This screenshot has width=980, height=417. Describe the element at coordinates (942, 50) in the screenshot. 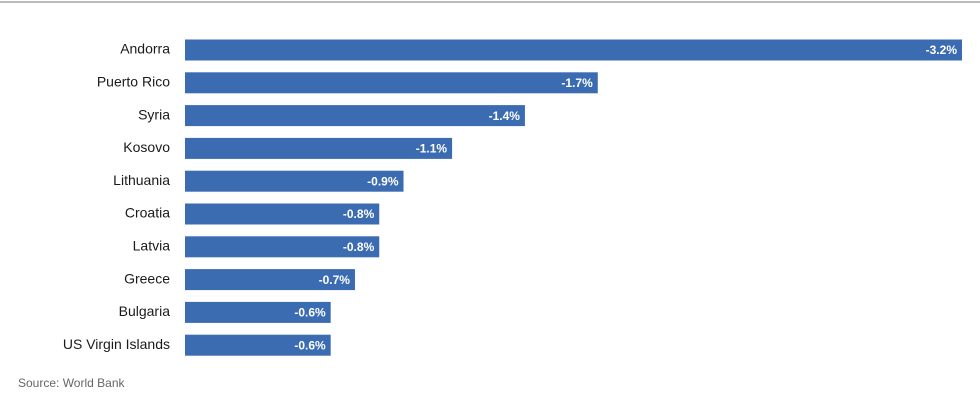

I see `value-label: -3.2%` at that location.